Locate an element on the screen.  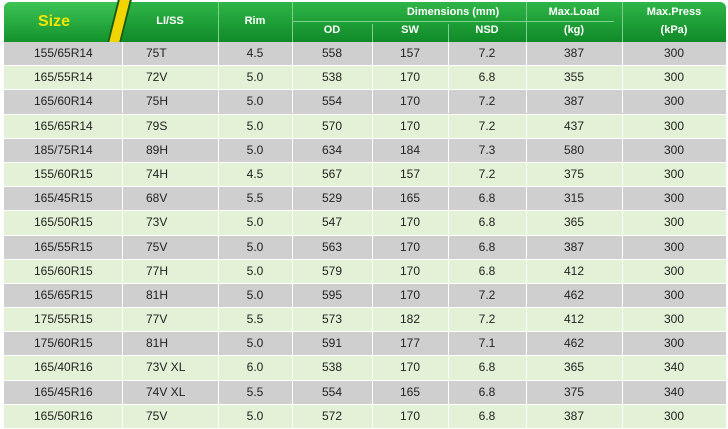
table-row: 165/55R15 75V 5.0 563 170 6.8 387 300 is located at coordinates (365, 247).